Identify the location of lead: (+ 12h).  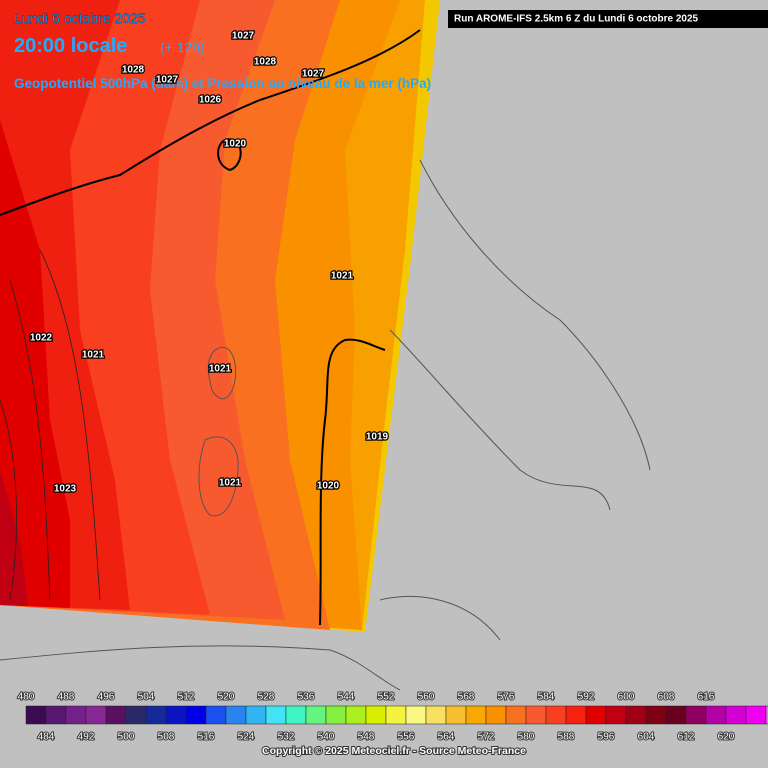
(182, 47).